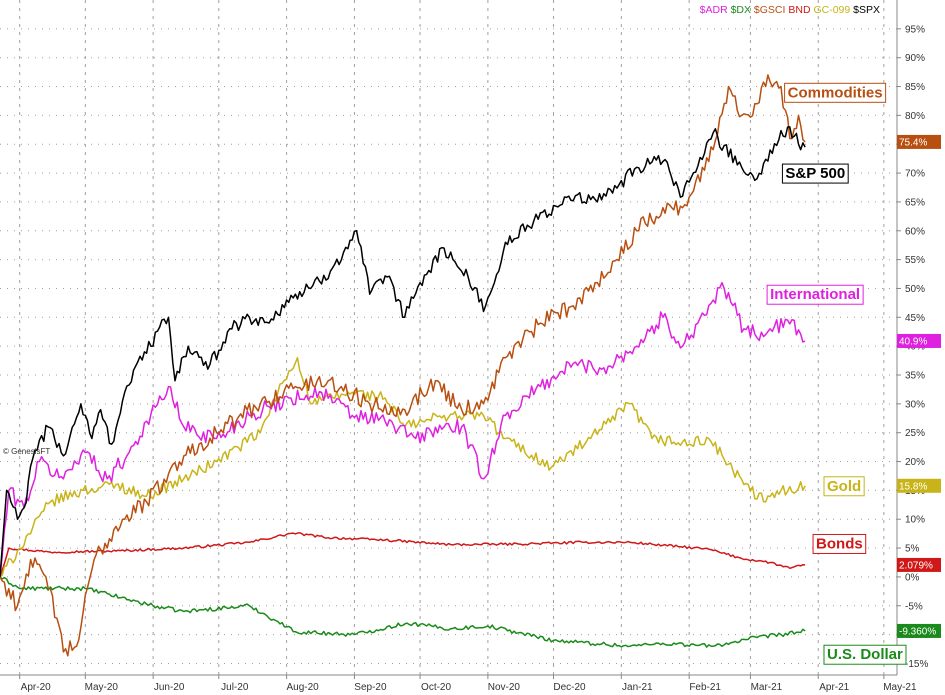  I want to click on callout-commodities: Commodities, so click(835, 92).